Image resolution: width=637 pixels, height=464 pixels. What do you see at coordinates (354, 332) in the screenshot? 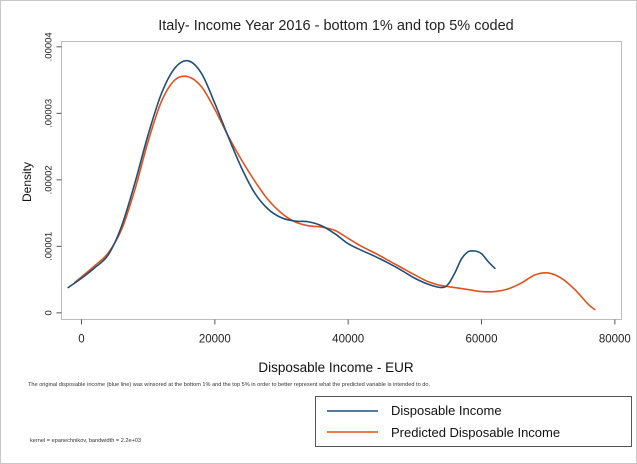
I see `x-axis: 0 20000 40000 60000 80000` at bounding box center [354, 332].